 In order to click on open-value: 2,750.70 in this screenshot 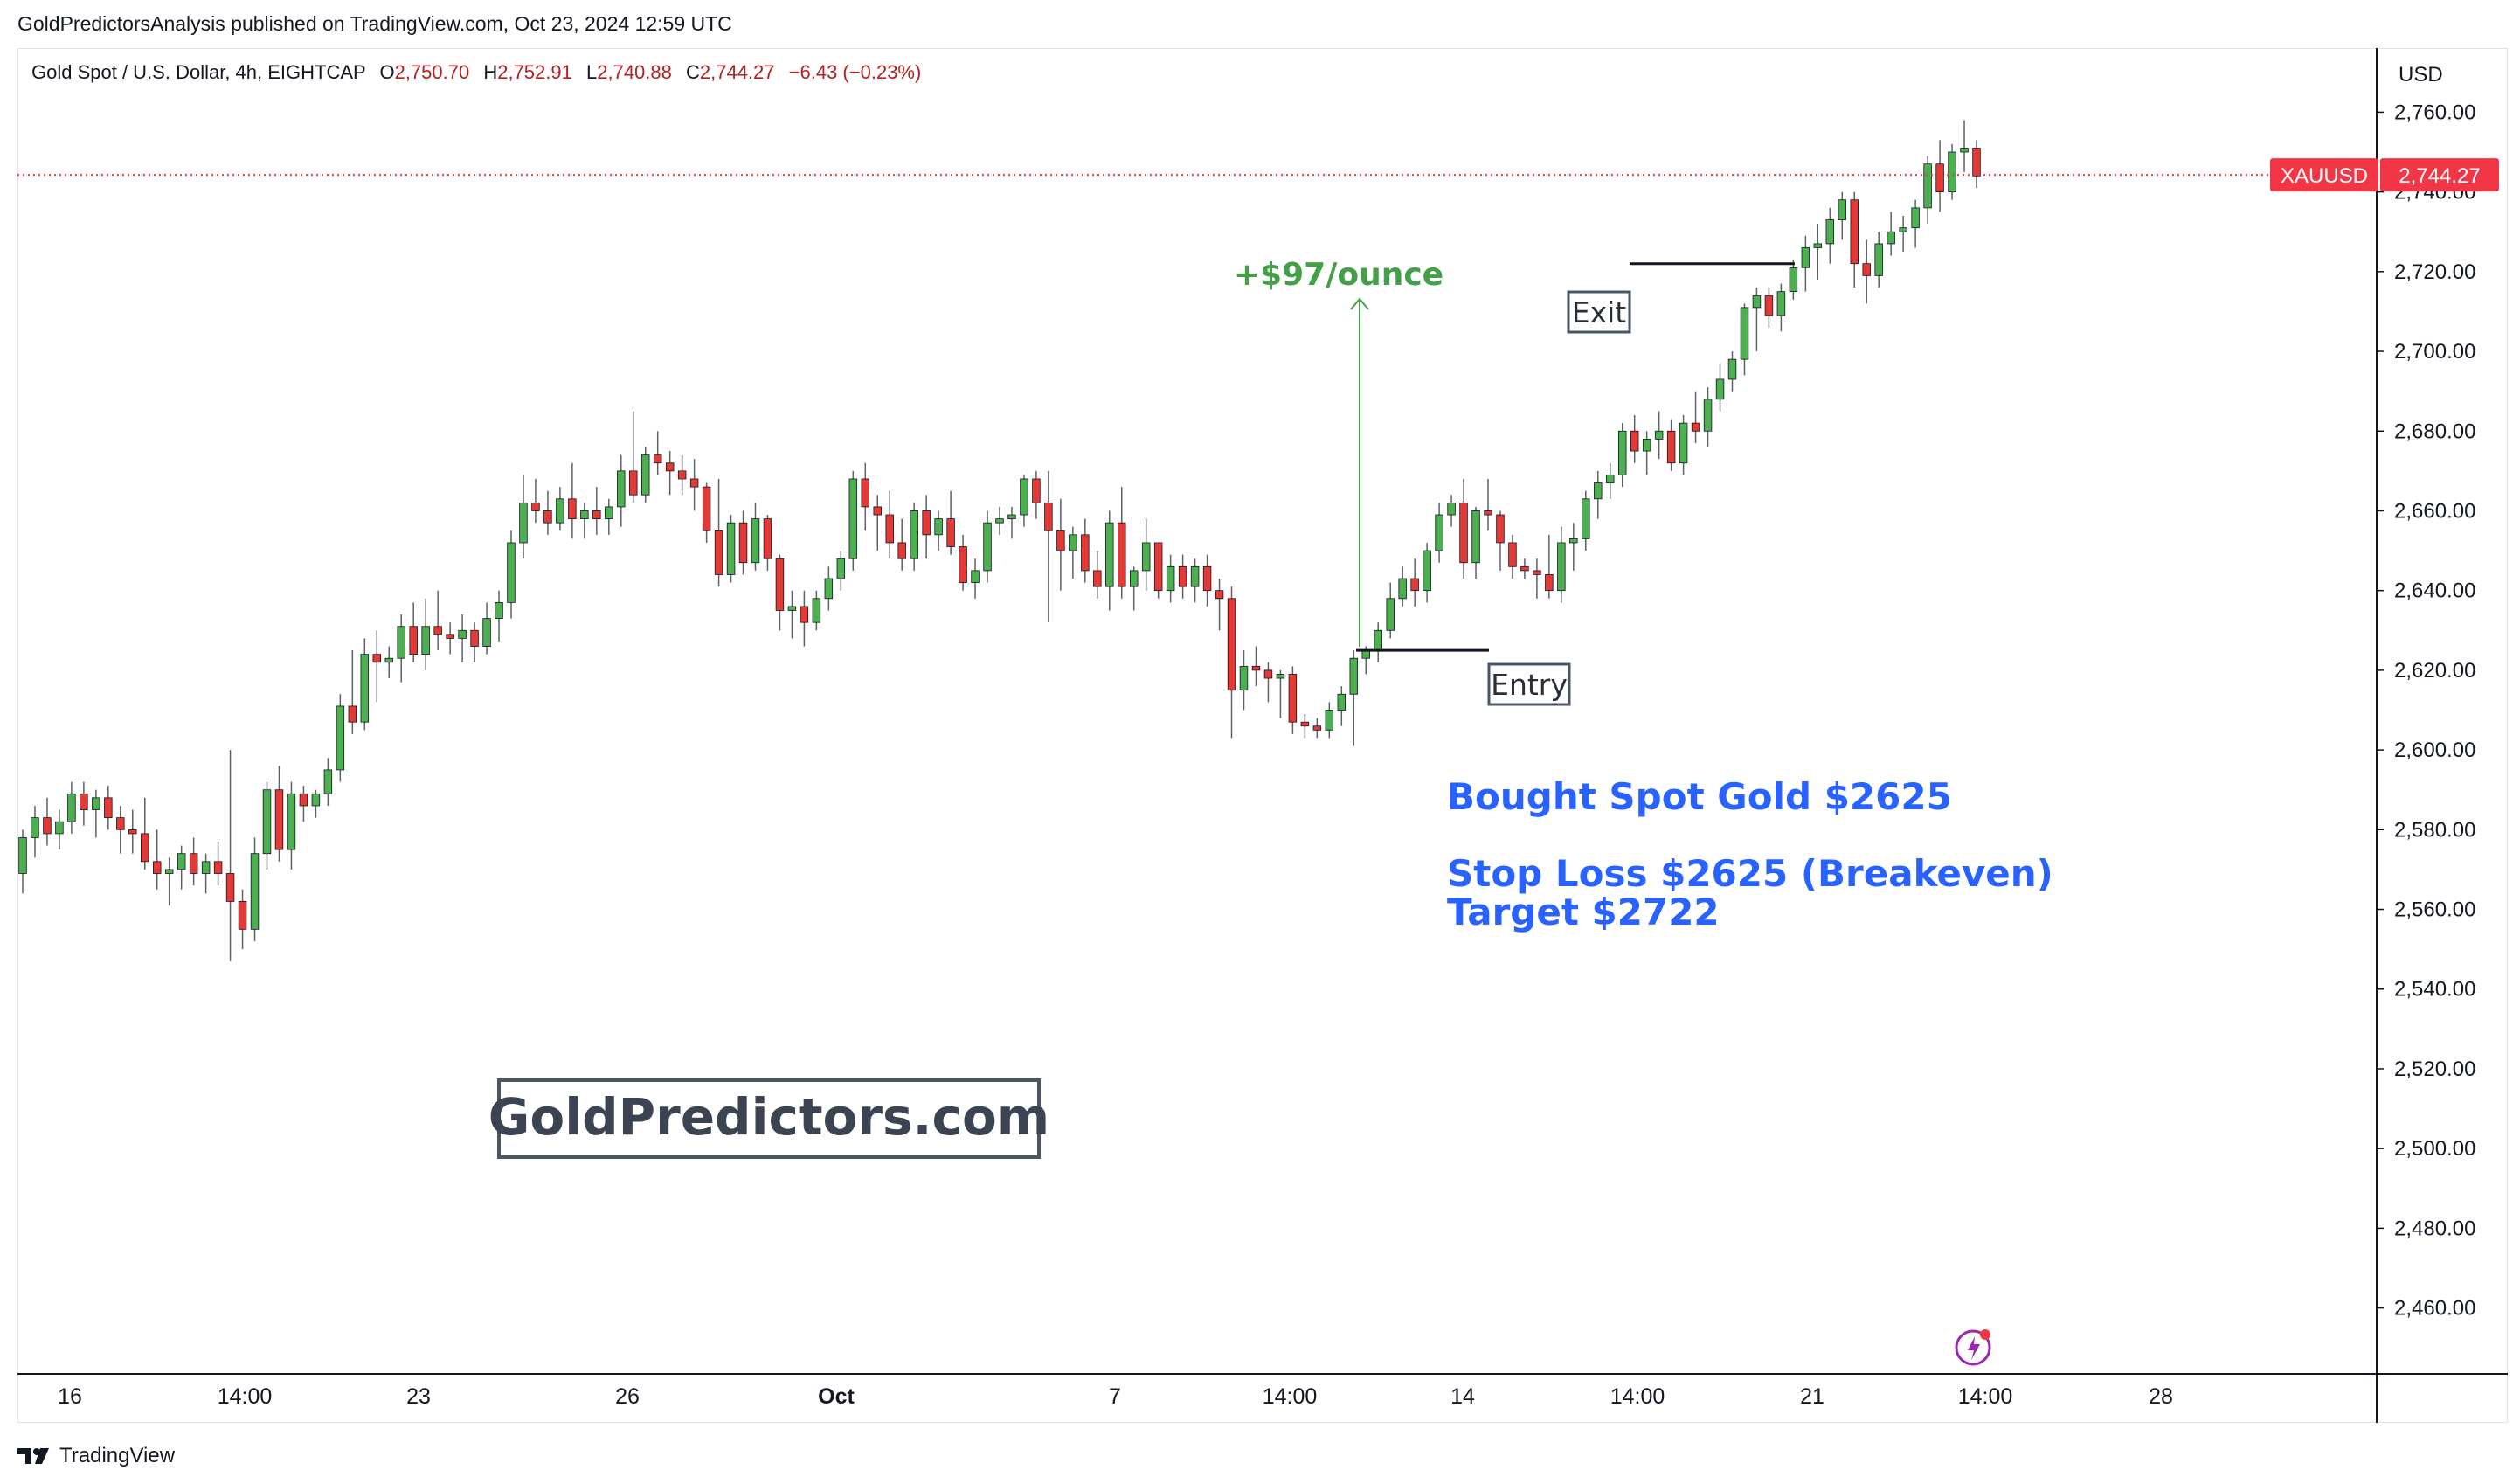, I will do `click(432, 72)`.